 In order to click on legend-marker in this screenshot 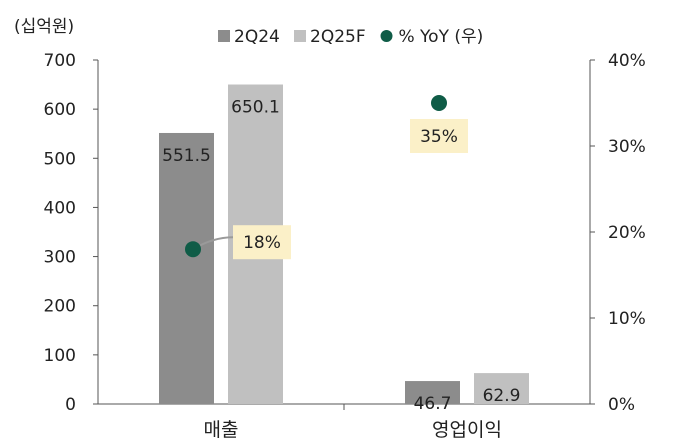, I will do `click(386, 36)`.